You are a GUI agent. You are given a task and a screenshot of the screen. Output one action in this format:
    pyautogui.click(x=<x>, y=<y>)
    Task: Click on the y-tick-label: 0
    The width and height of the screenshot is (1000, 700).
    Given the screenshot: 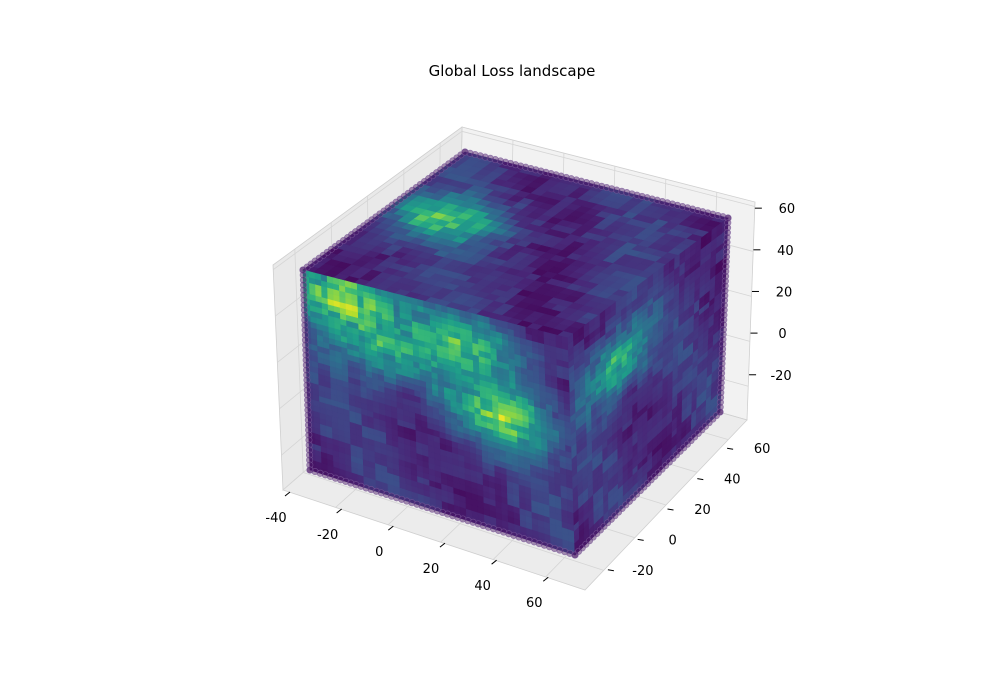 What is the action you would take?
    pyautogui.click(x=673, y=540)
    